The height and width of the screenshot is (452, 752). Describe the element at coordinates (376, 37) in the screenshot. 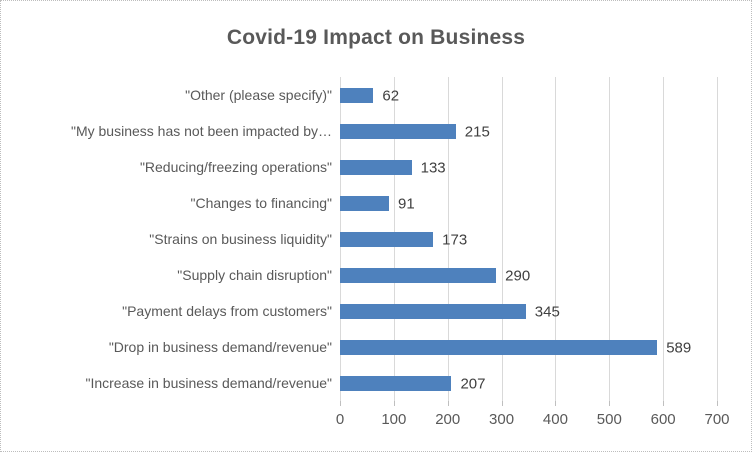

I see `chart-title: Covid-19 Impact on Business` at that location.